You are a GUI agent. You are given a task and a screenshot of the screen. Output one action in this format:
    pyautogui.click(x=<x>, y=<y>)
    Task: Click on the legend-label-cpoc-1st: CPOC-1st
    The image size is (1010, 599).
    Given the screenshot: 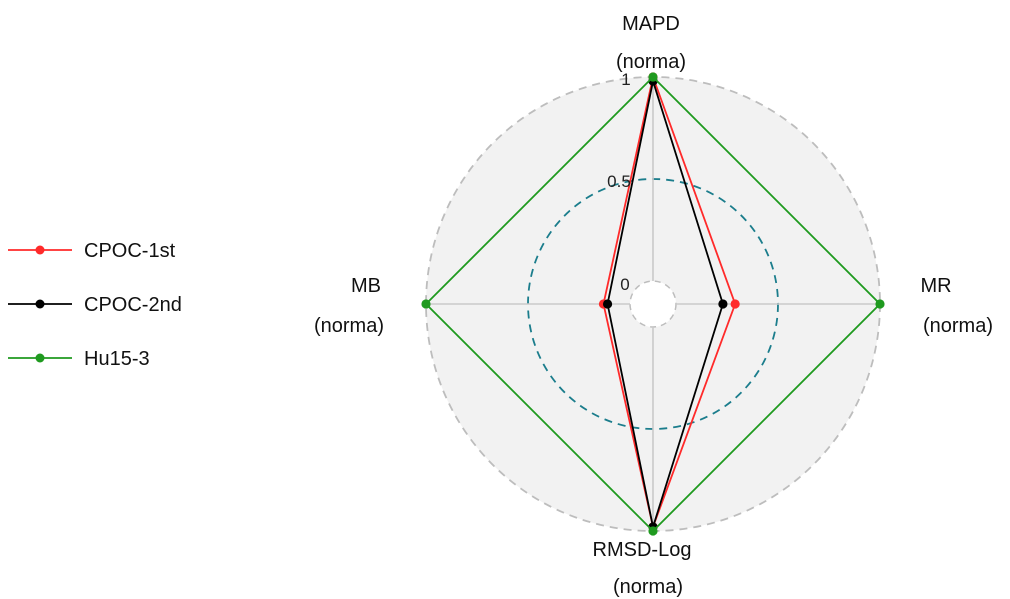 What is the action you would take?
    pyautogui.click(x=130, y=251)
    